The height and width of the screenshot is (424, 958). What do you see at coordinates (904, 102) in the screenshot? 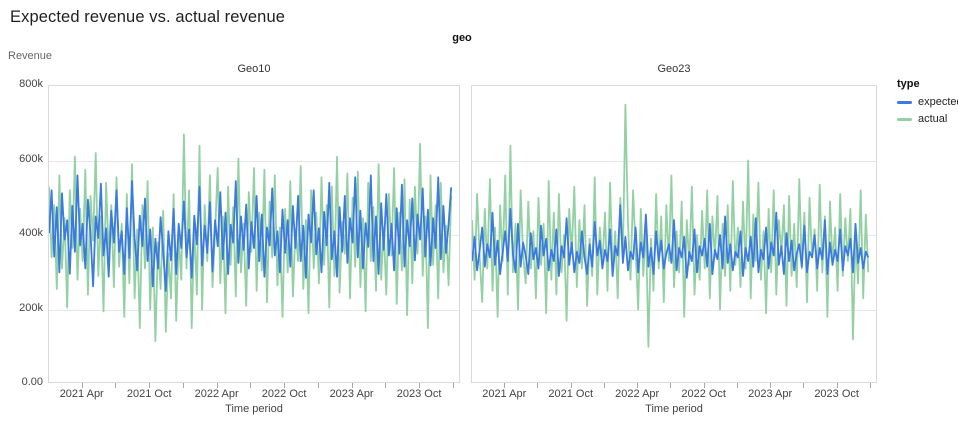
I see `expected-line-swatch-icon` at bounding box center [904, 102].